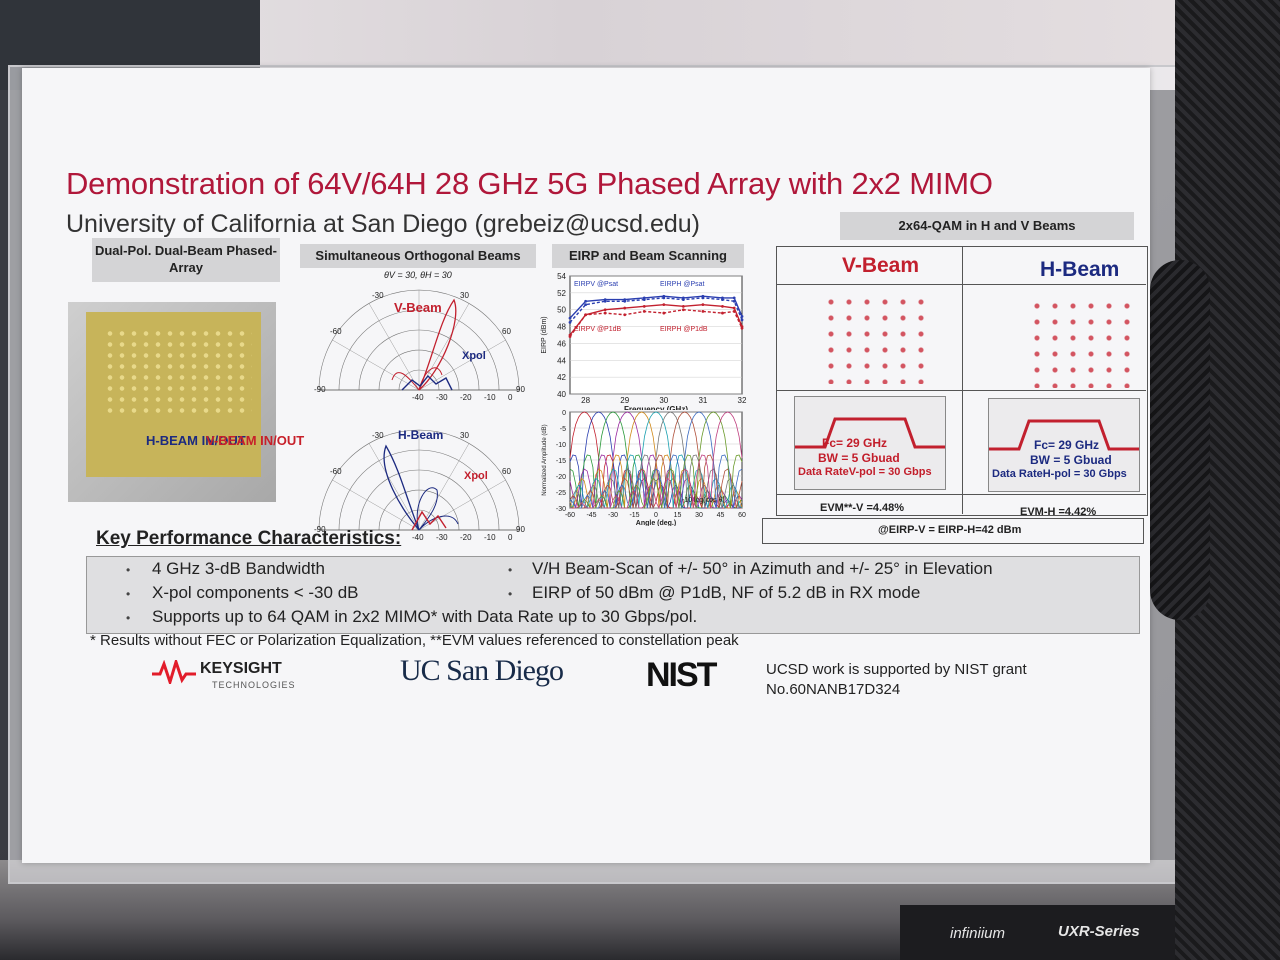 The image size is (1280, 960). I want to click on v-constellation, so click(876, 339).